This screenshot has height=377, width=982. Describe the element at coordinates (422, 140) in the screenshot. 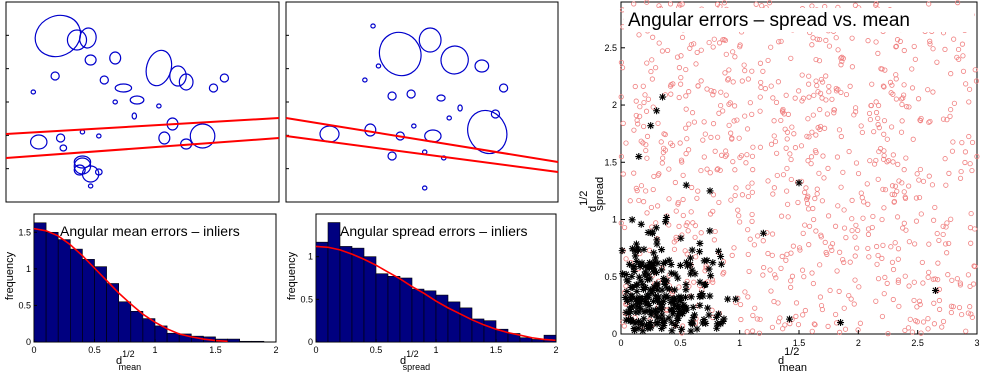

I see `ellipse-right-fit-line` at that location.